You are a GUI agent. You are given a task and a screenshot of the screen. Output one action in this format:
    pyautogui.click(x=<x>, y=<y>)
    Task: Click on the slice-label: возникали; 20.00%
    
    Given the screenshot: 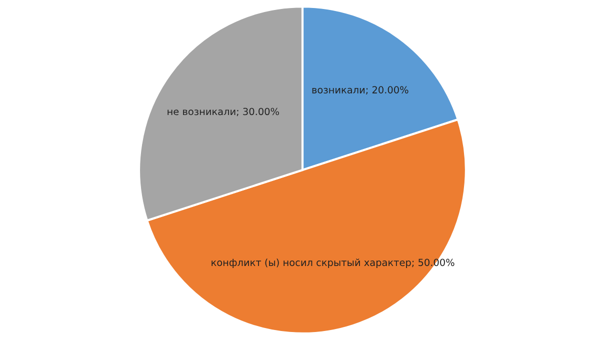 What is the action you would take?
    pyautogui.click(x=360, y=90)
    